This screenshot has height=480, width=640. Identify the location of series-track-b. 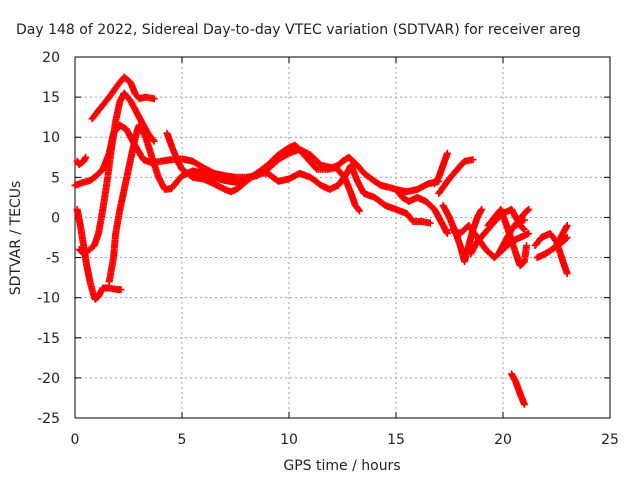
(123, 98).